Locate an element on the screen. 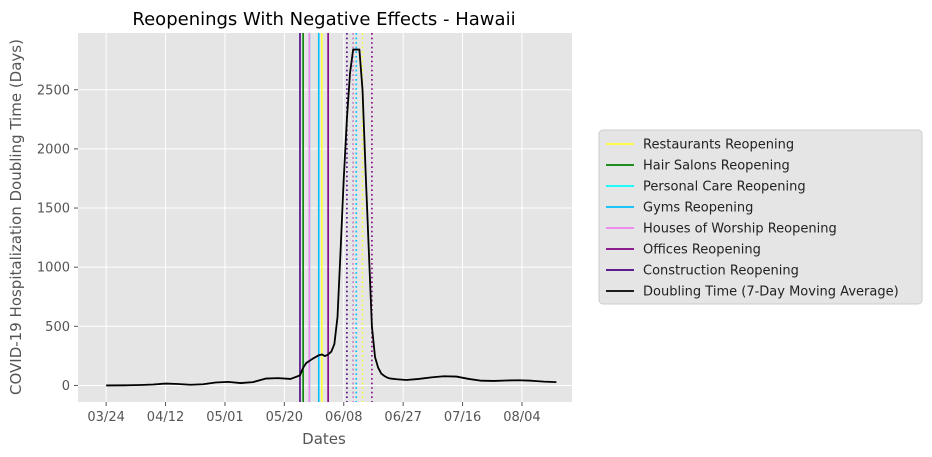 Image resolution: width=932 pixels, height=457 pixels. x-axis-ticks: 03/24 04/12 05/01 05/20 06/08 06/27 07/16 08/04 is located at coordinates (314, 413).